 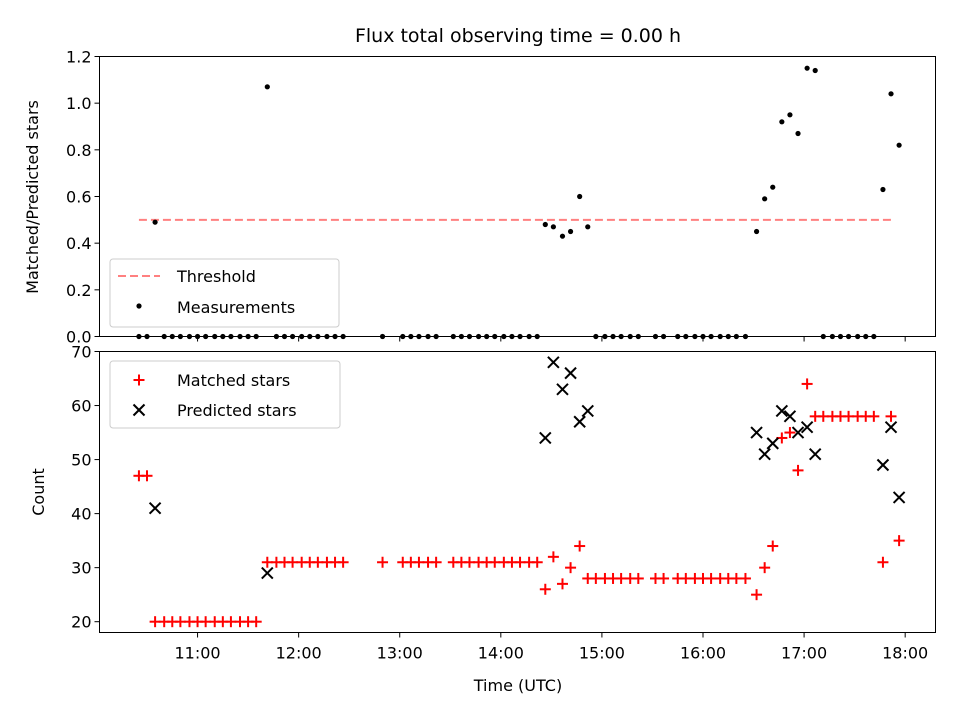 I want to click on legend-measurement-swatch, so click(x=139, y=306).